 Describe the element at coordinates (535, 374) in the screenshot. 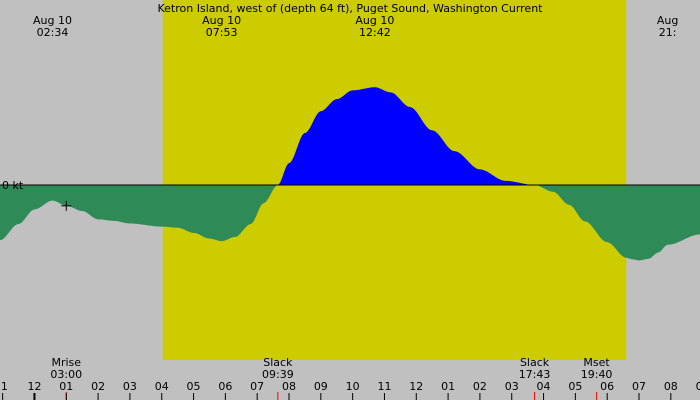

I see `bottom-event-time: 17:43` at that location.